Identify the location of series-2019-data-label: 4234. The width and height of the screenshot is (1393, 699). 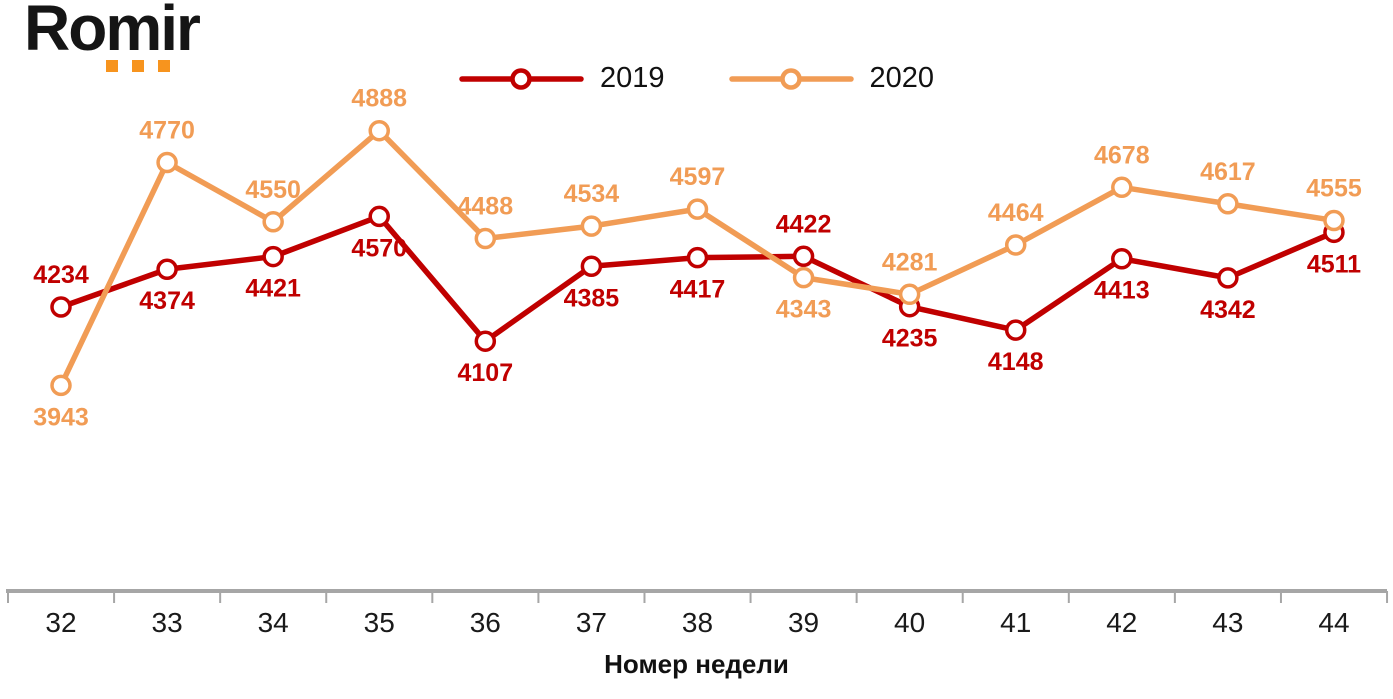
(61, 275).